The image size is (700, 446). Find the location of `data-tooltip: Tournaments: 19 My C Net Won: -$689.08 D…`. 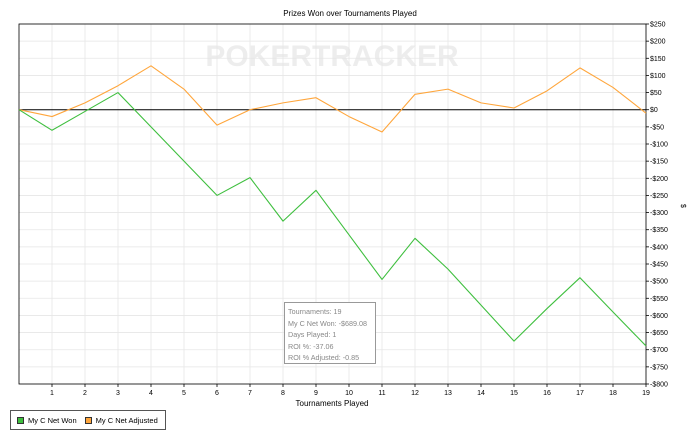

data-tooltip: Tournaments: 19 My C Net Won: -$689.08 D… is located at coordinates (330, 333).